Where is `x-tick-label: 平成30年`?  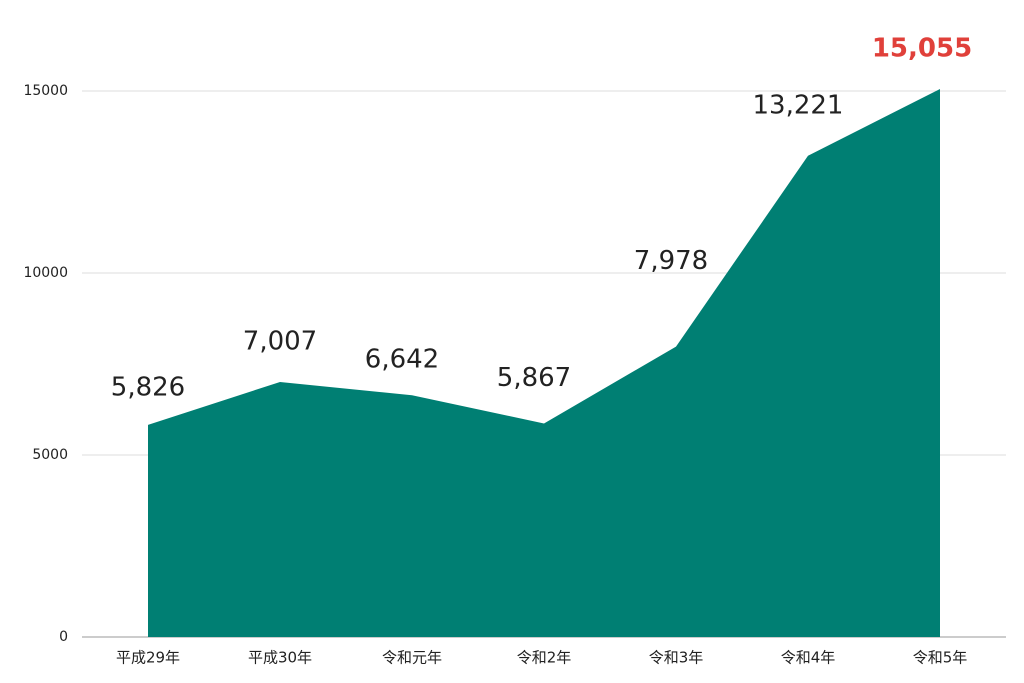 x-tick-label: 平成30年 is located at coordinates (280, 658).